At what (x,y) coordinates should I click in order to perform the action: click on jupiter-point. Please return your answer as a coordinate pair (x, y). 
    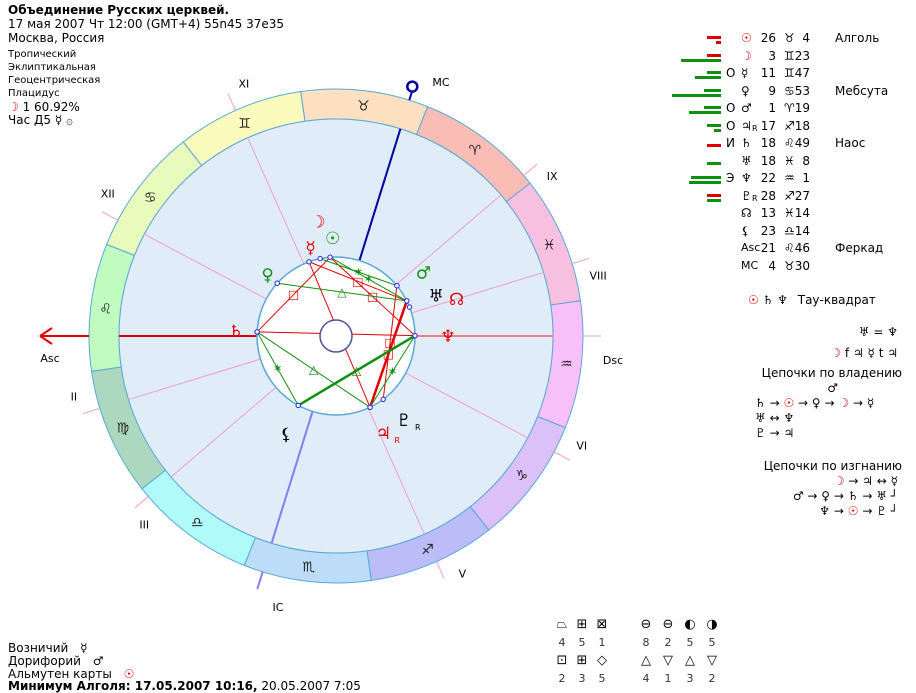
    Looking at the image, I should click on (370, 407).